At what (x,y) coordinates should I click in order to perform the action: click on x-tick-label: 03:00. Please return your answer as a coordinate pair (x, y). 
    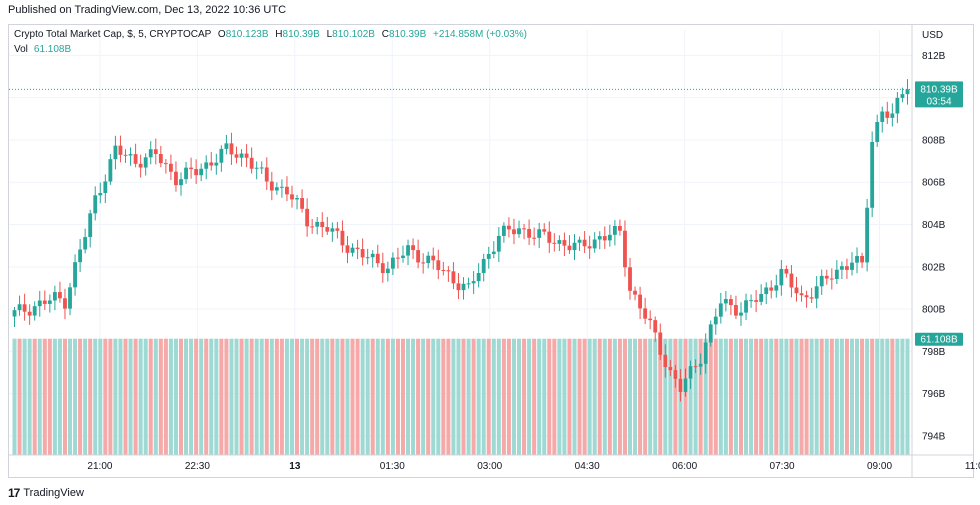
    Looking at the image, I should click on (489, 466).